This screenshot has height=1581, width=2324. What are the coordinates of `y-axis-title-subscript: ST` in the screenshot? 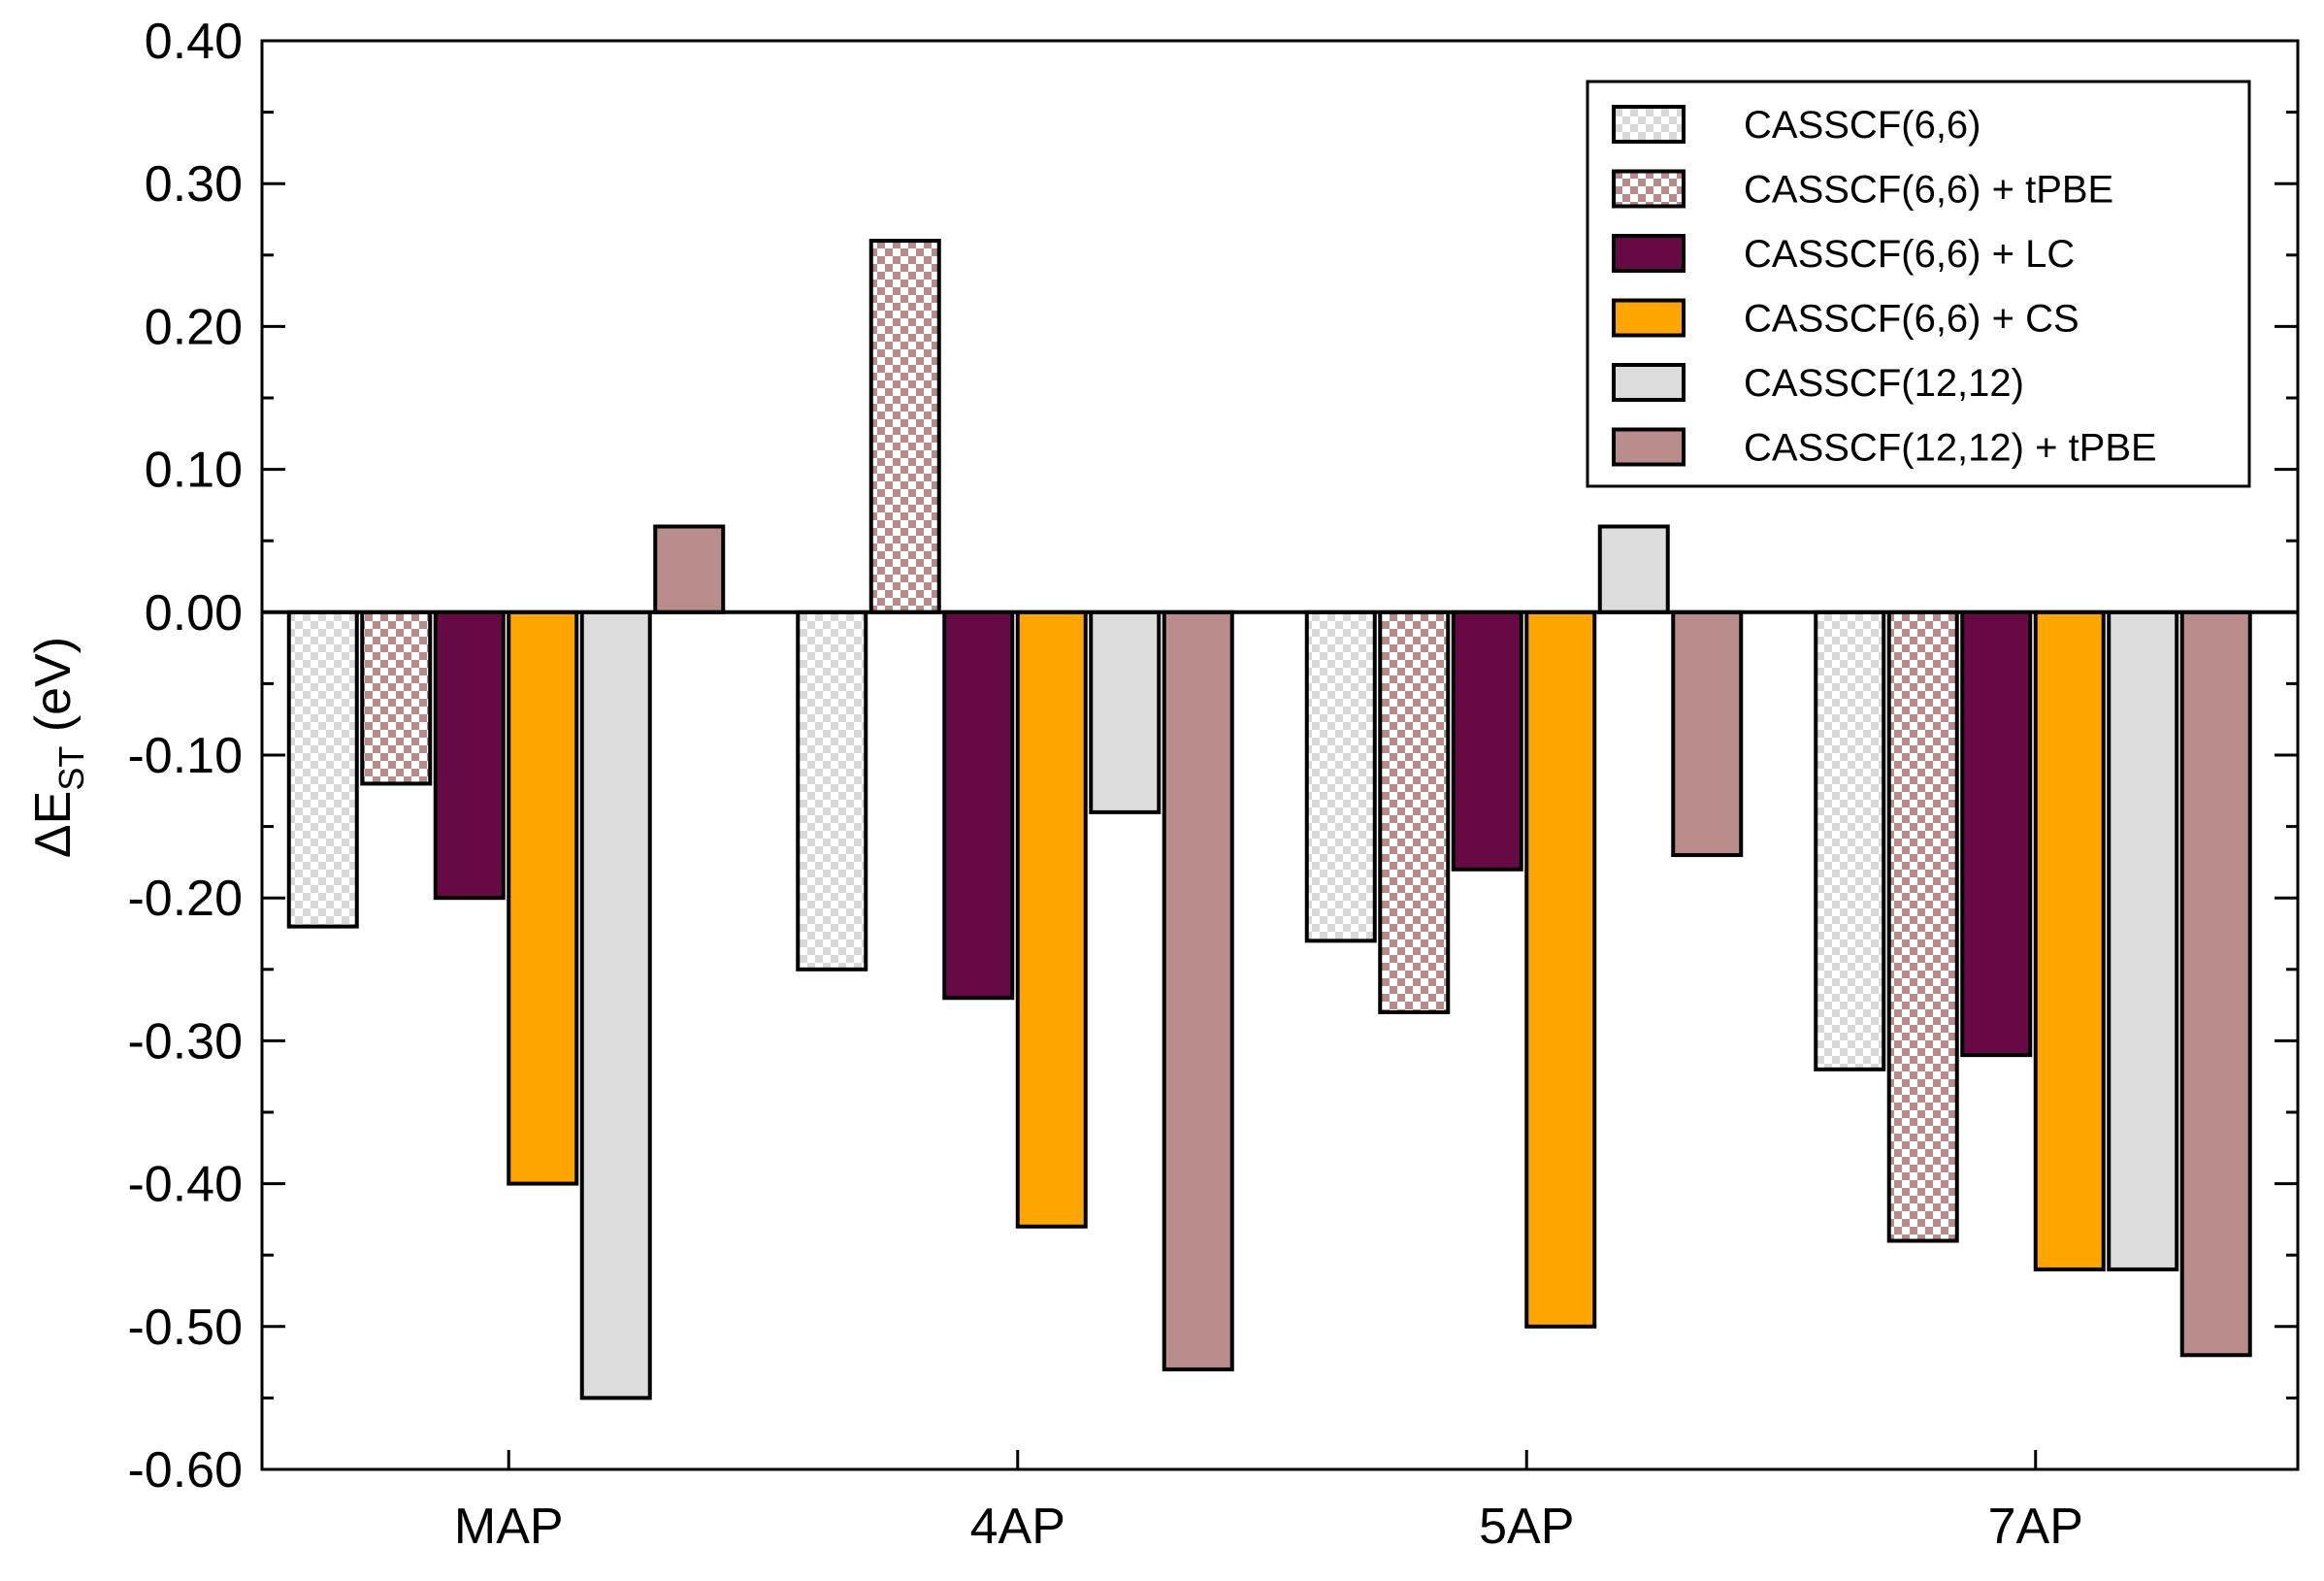 It's located at (71, 768).